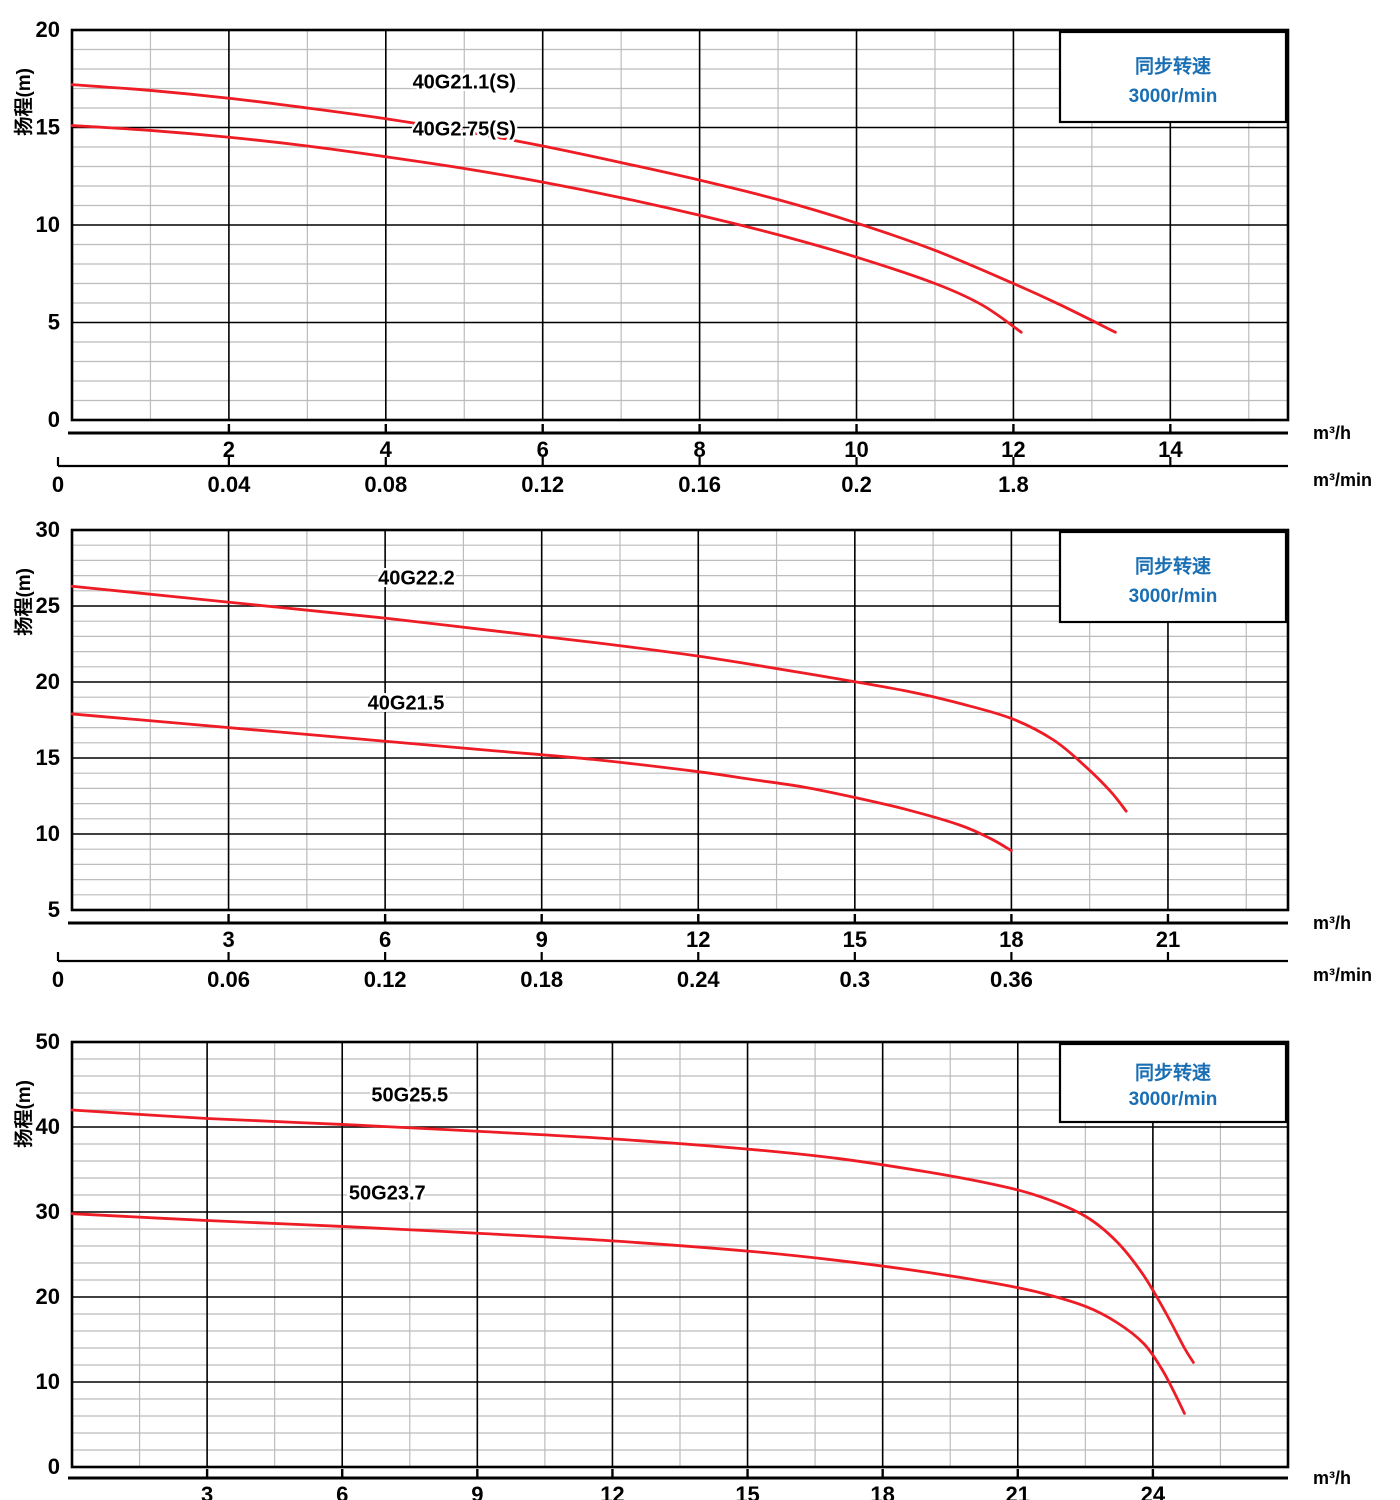 The image size is (1400, 1500). I want to click on x-tick-label-secondary: 1.8, so click(1013, 484).